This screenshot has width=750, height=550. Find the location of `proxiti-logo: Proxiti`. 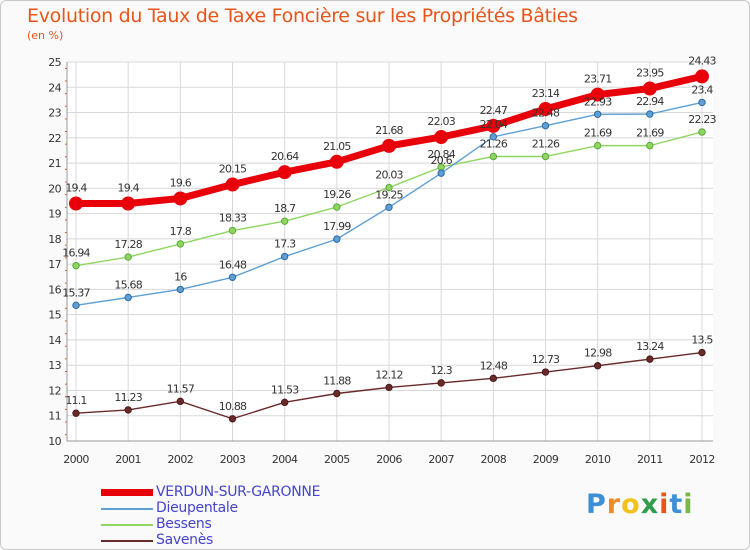

proxiti-logo: Proxiti is located at coordinates (640, 504).